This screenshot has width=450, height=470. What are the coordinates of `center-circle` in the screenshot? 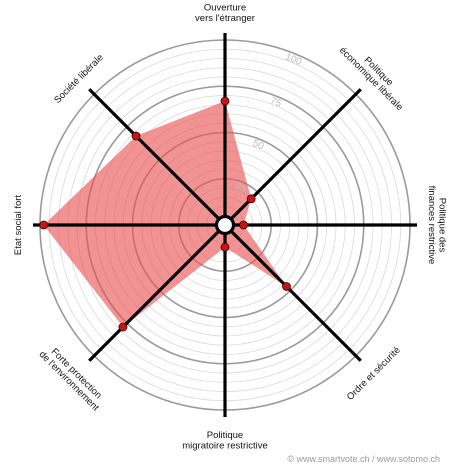 It's located at (225, 225).